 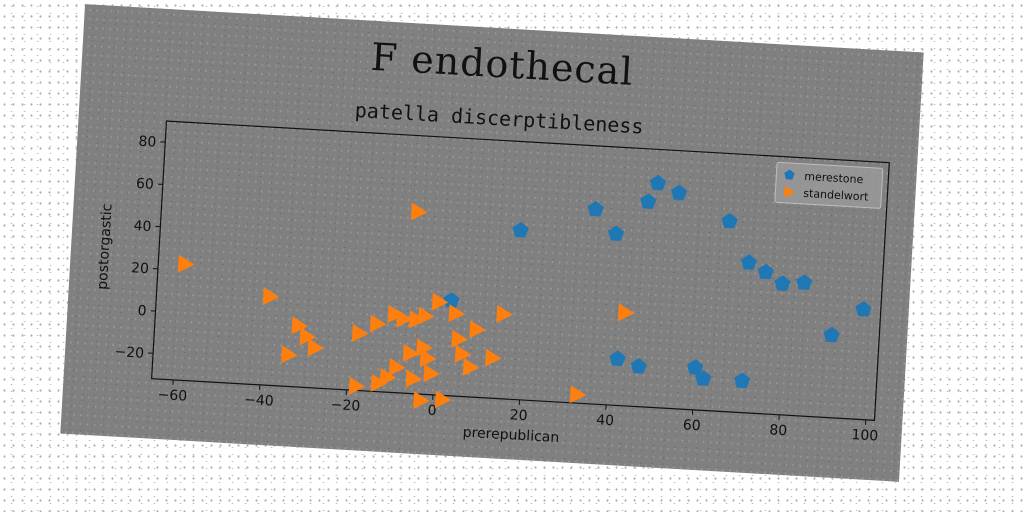 I want to click on legend-box, so click(x=829, y=185).